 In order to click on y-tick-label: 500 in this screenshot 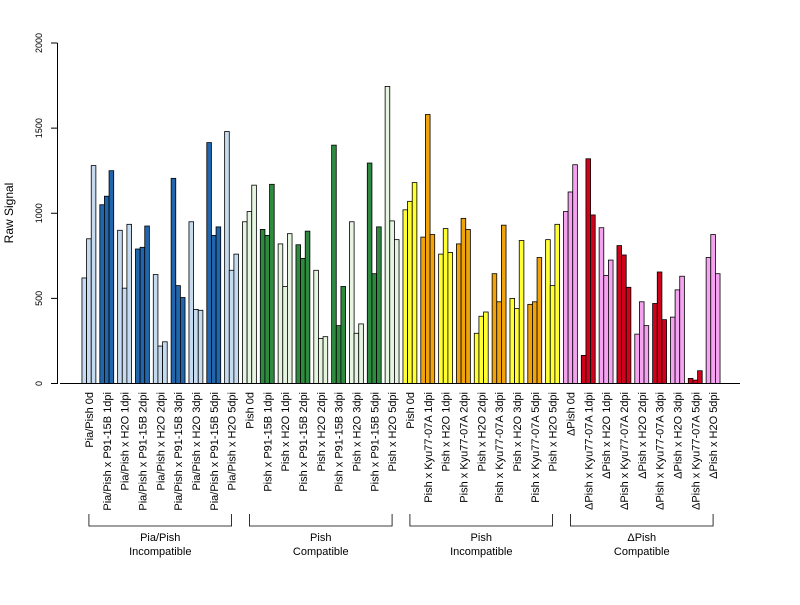, I will do `click(39, 298)`.